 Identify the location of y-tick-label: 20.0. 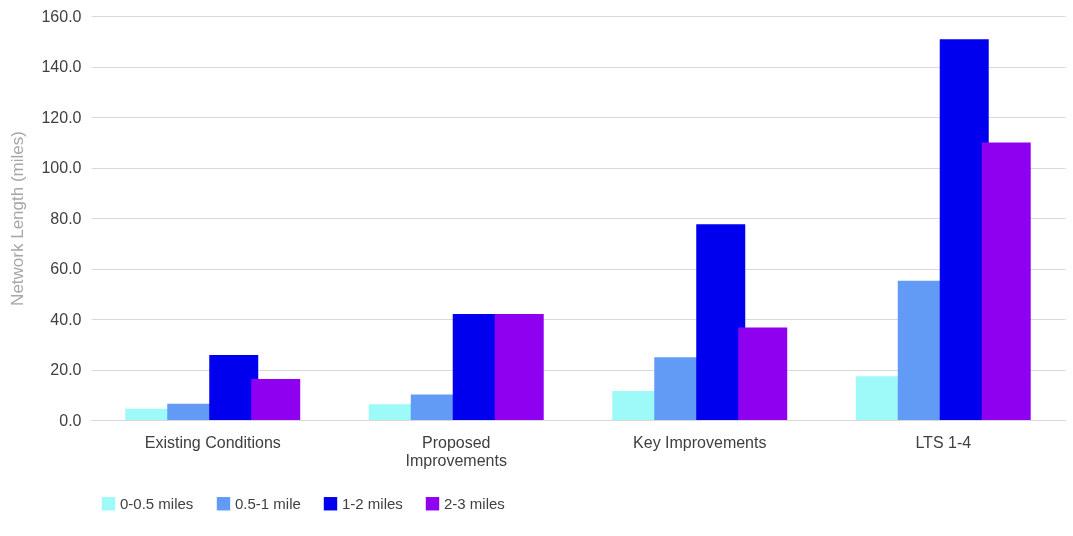
(66, 369).